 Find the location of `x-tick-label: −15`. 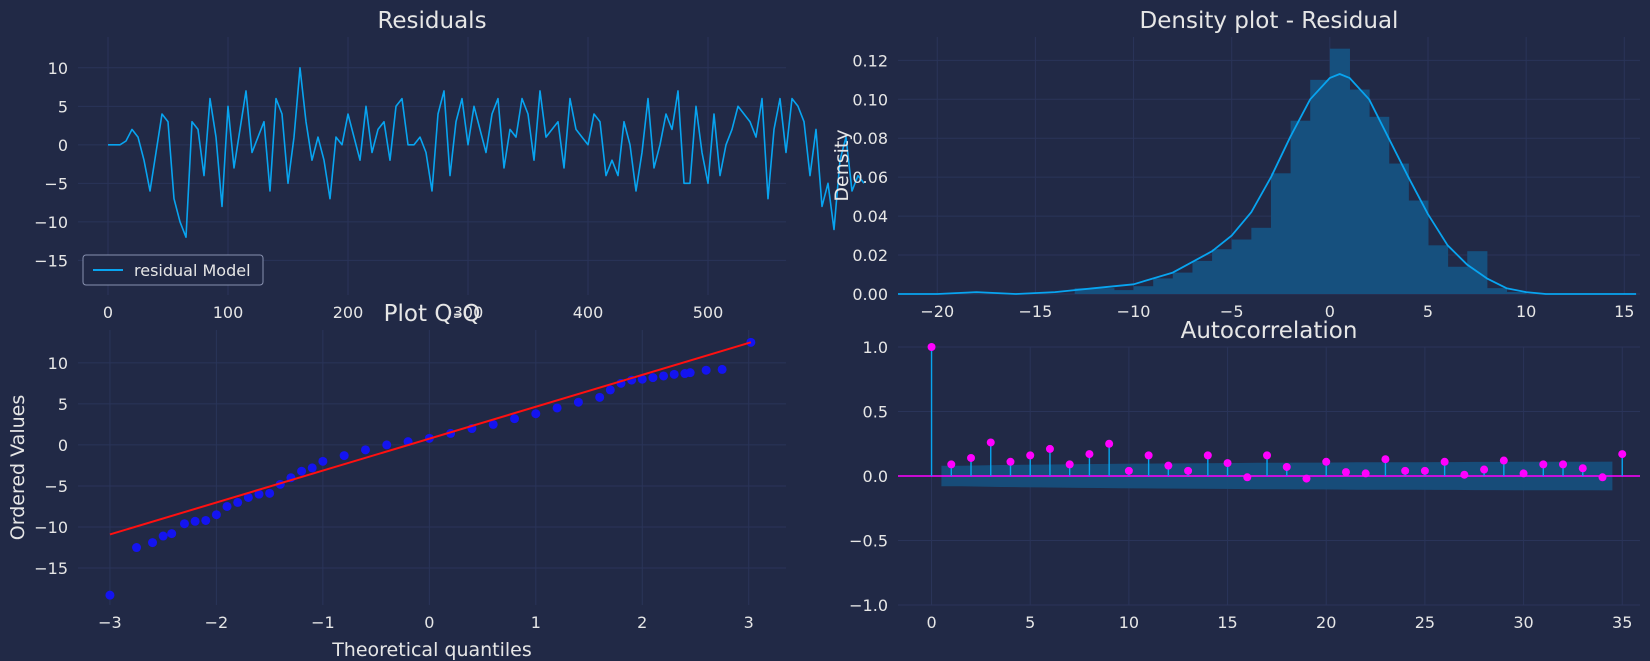

x-tick-label: −15 is located at coordinates (1036, 311).